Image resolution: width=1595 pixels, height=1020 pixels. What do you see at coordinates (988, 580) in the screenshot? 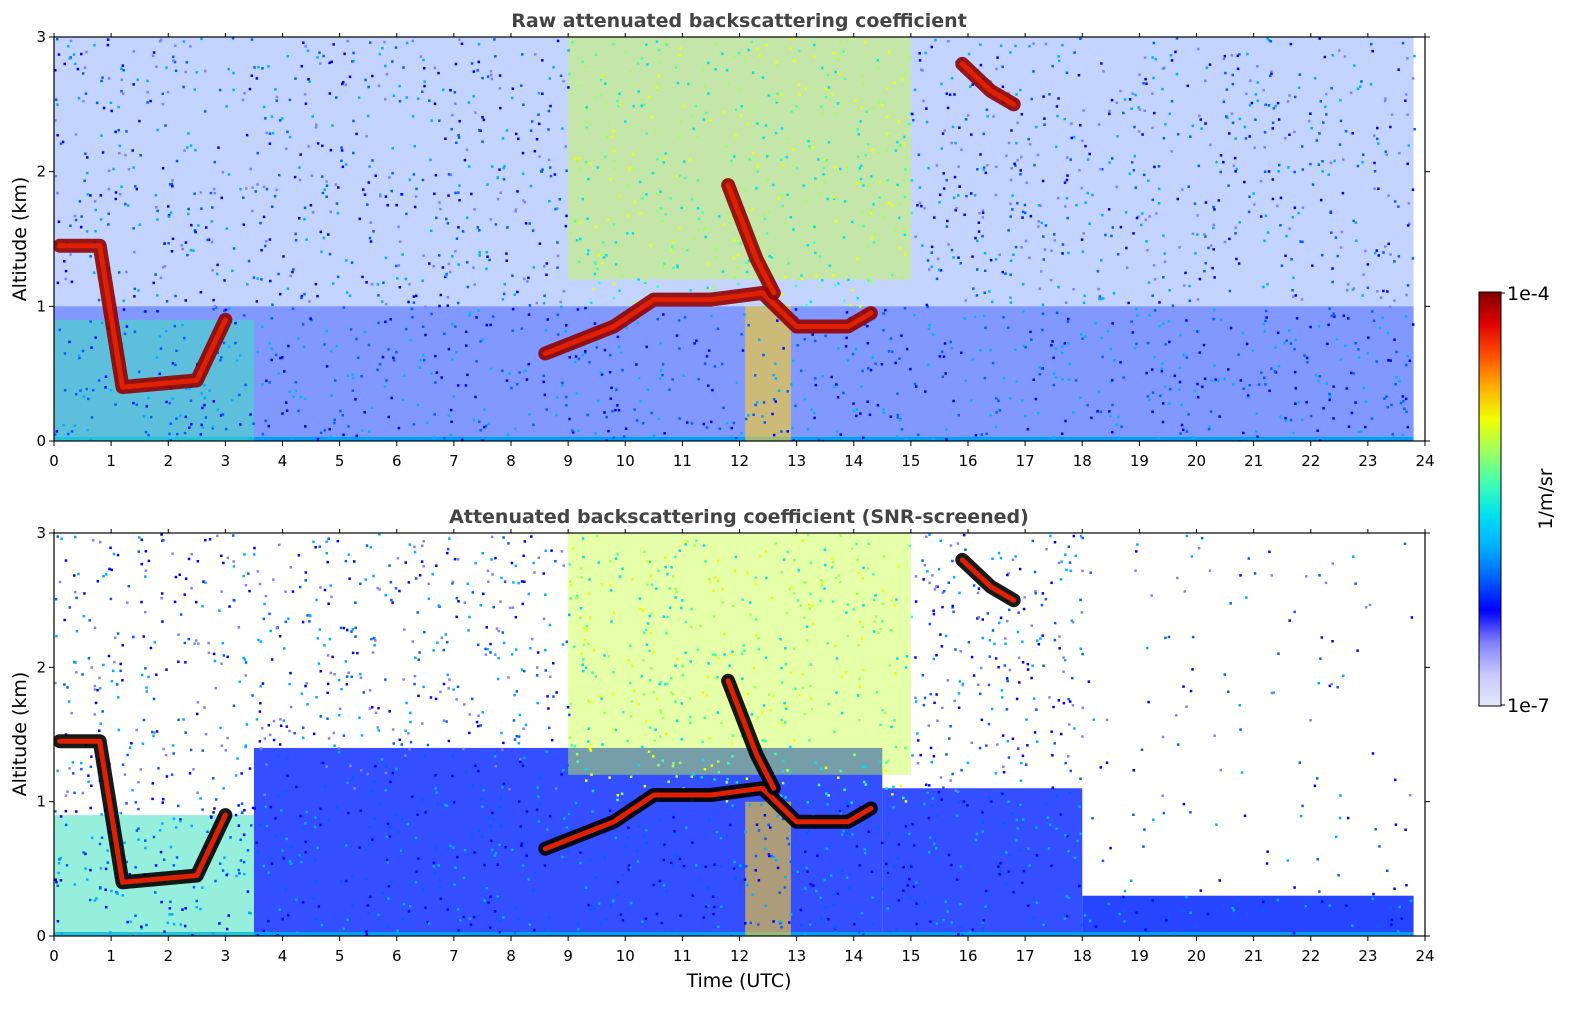
I see `cloud-layer-core` at bounding box center [988, 580].